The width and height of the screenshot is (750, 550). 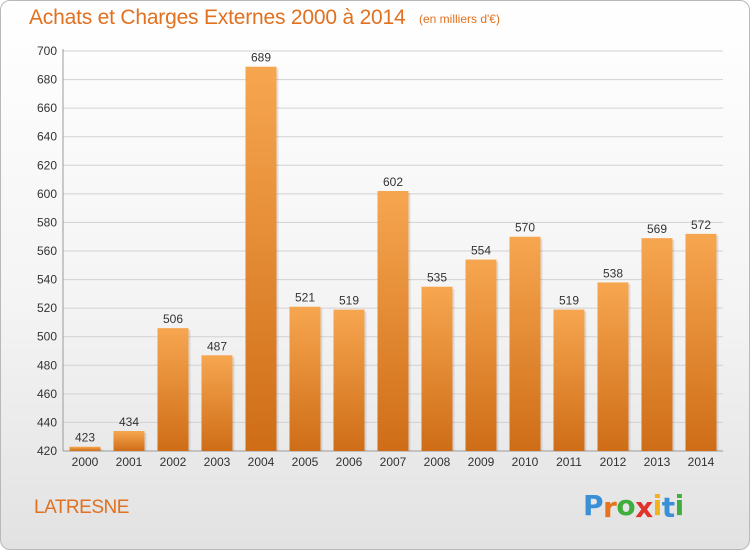 I want to click on bar-value-label: 535, so click(x=437, y=278).